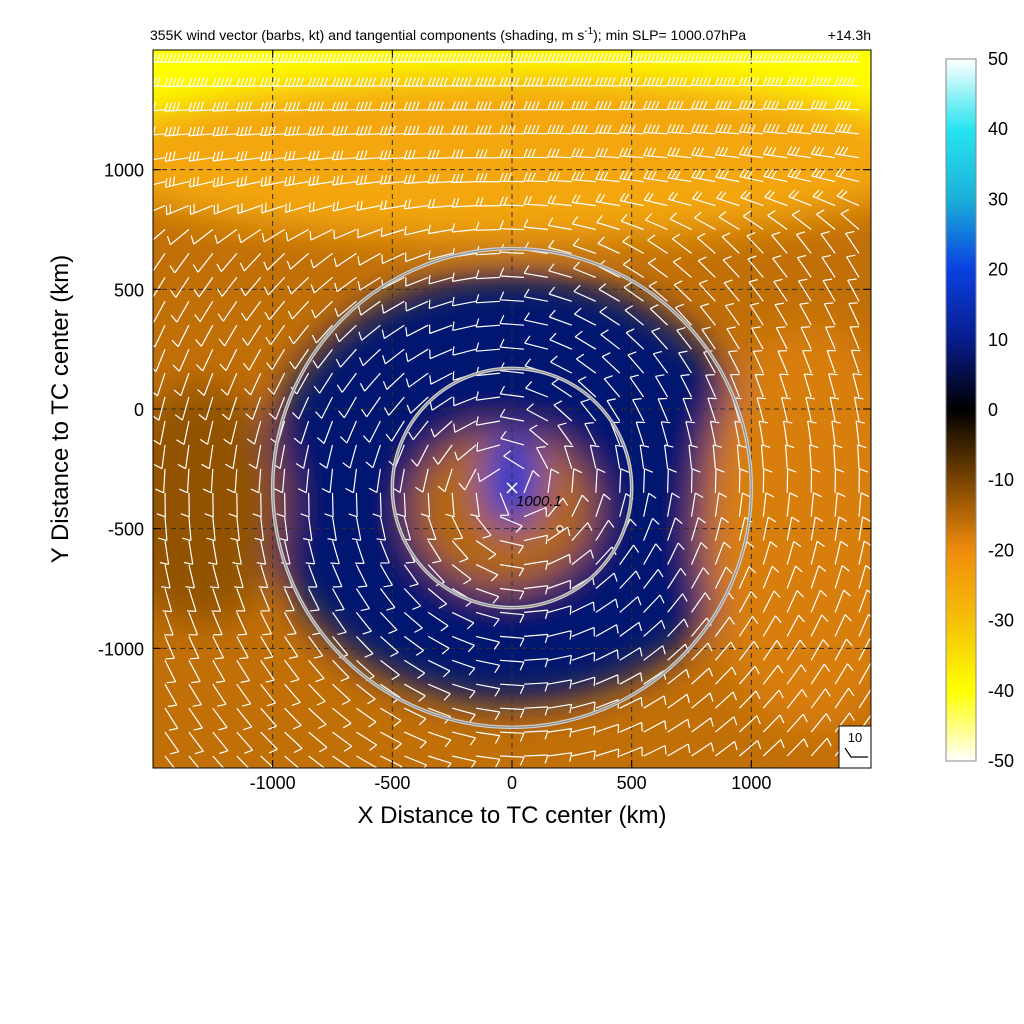  I want to click on x-axis-title: X Distance to TC center (km), so click(512, 815).